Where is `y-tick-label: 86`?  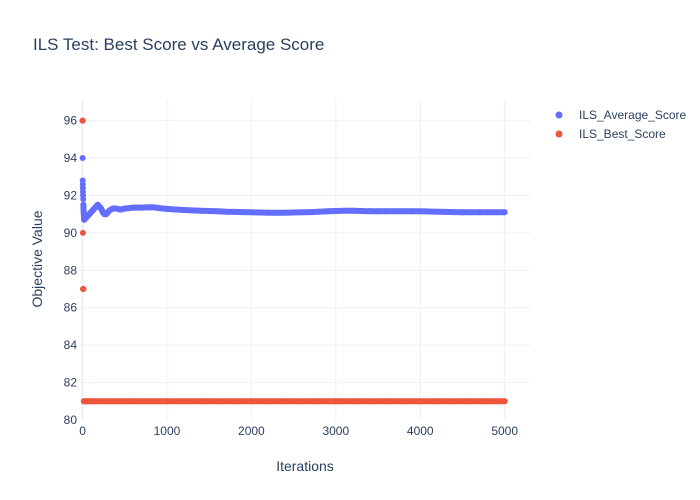
y-tick-label: 86 is located at coordinates (71, 308).